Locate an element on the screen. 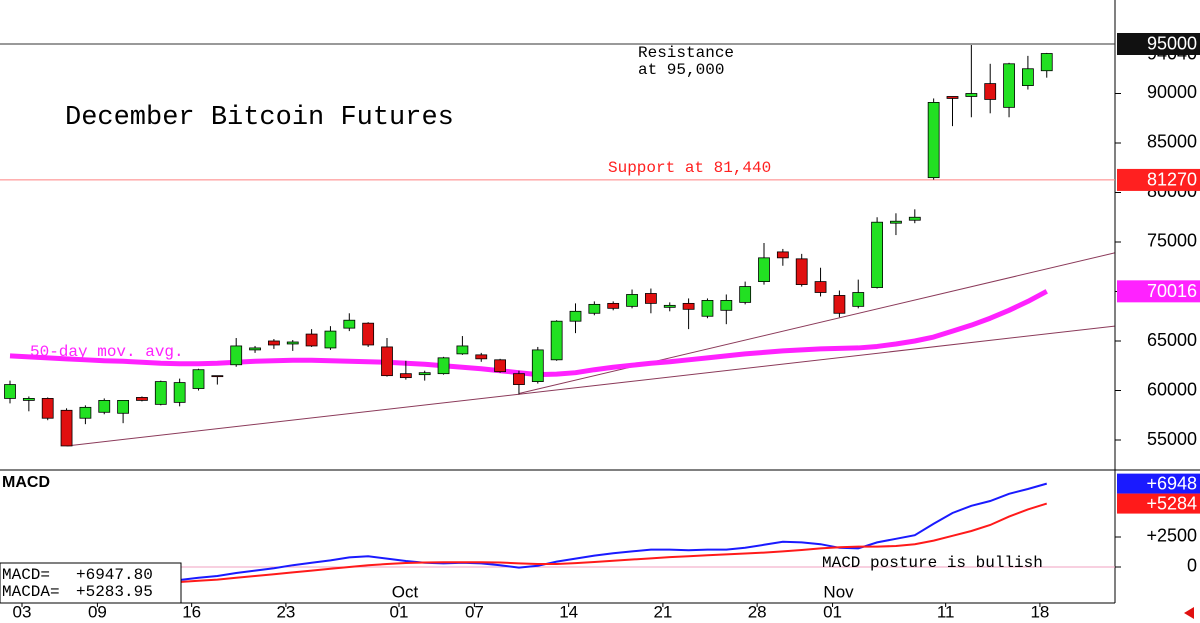 Image resolution: width=1200 pixels, height=623 pixels. x-tick-label: 09 is located at coordinates (97, 611).